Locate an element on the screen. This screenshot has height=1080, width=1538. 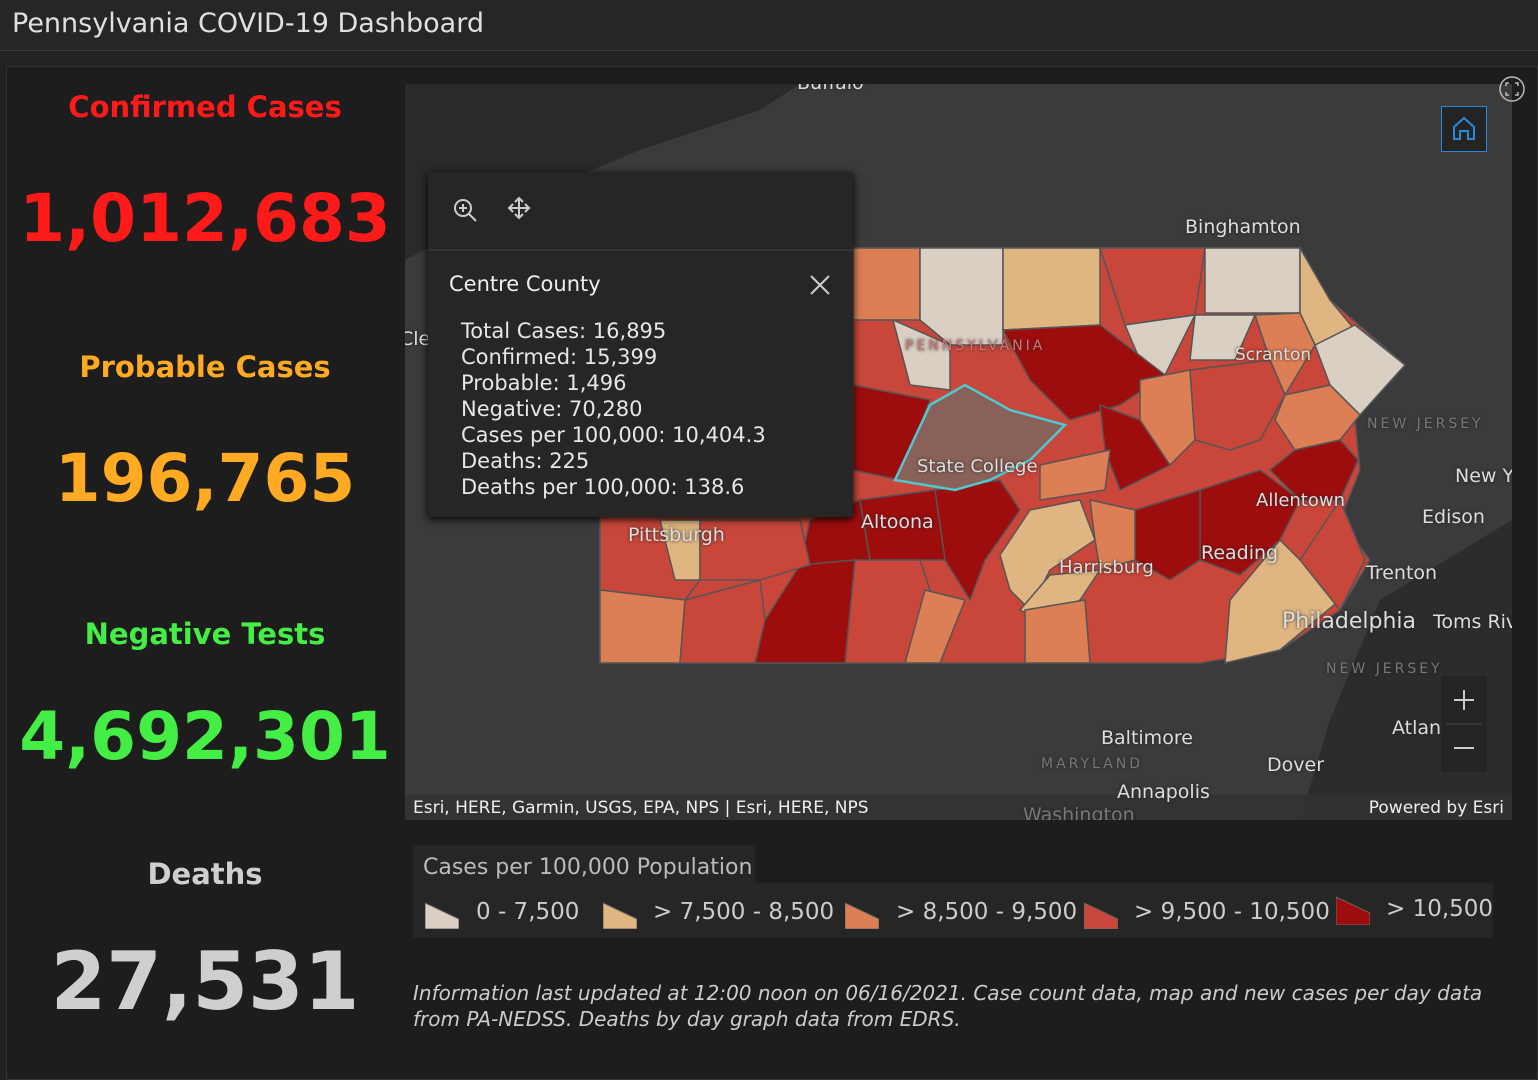
map-label: Scranton is located at coordinates (1273, 355).